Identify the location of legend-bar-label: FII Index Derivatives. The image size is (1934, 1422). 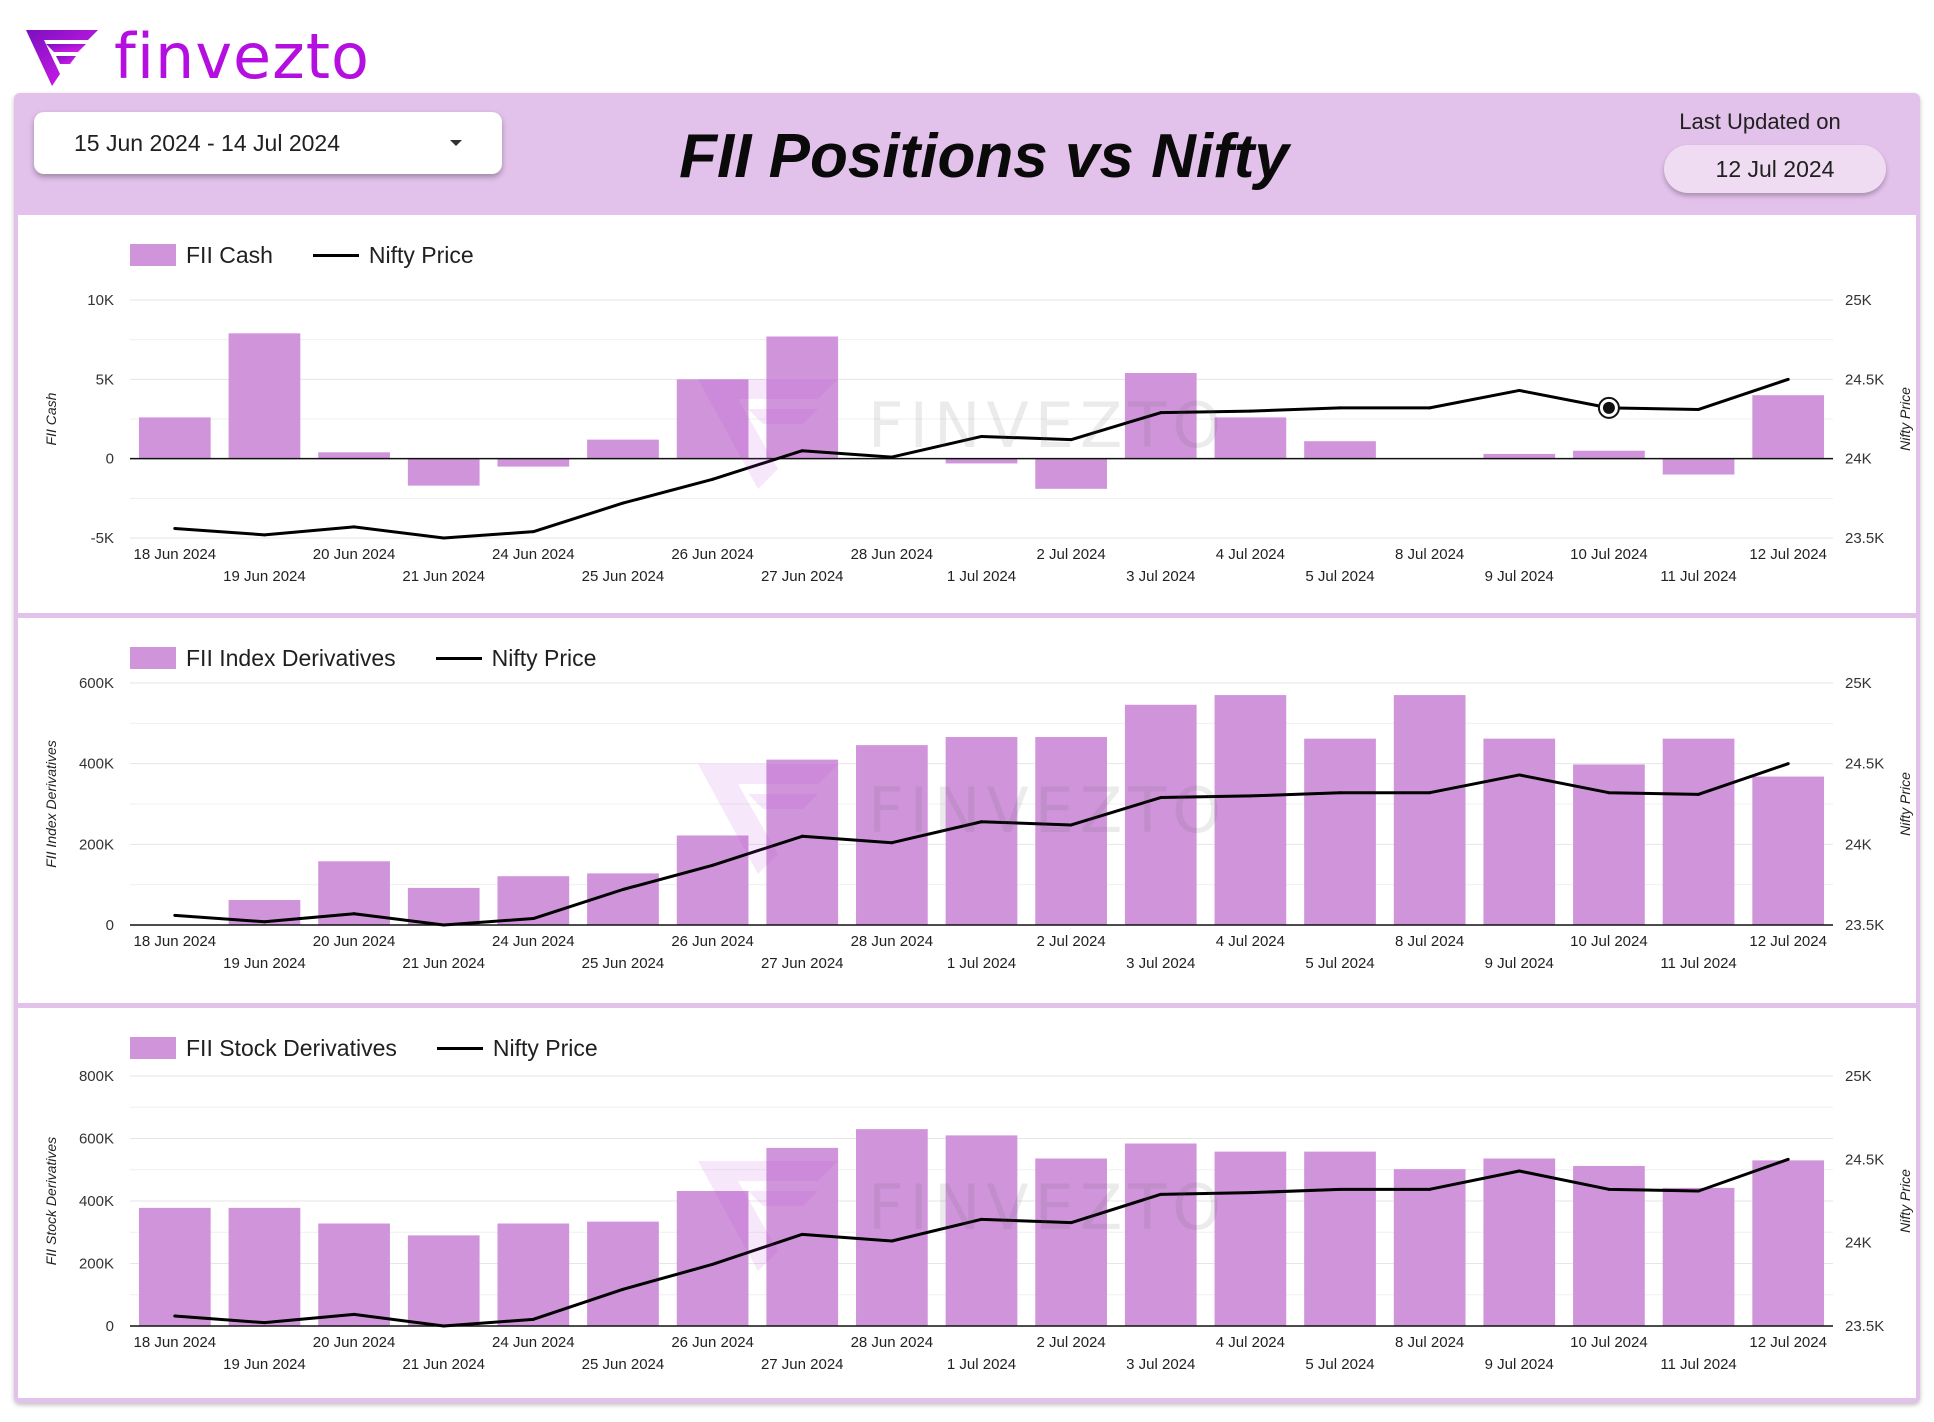
(291, 657).